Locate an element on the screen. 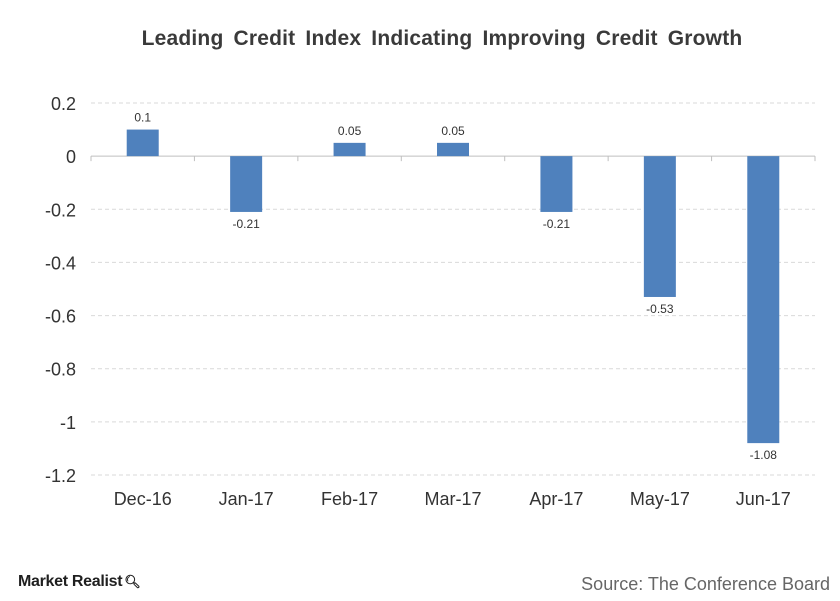 The image size is (840, 601). y-tick-label: -0.2 is located at coordinates (60, 210).